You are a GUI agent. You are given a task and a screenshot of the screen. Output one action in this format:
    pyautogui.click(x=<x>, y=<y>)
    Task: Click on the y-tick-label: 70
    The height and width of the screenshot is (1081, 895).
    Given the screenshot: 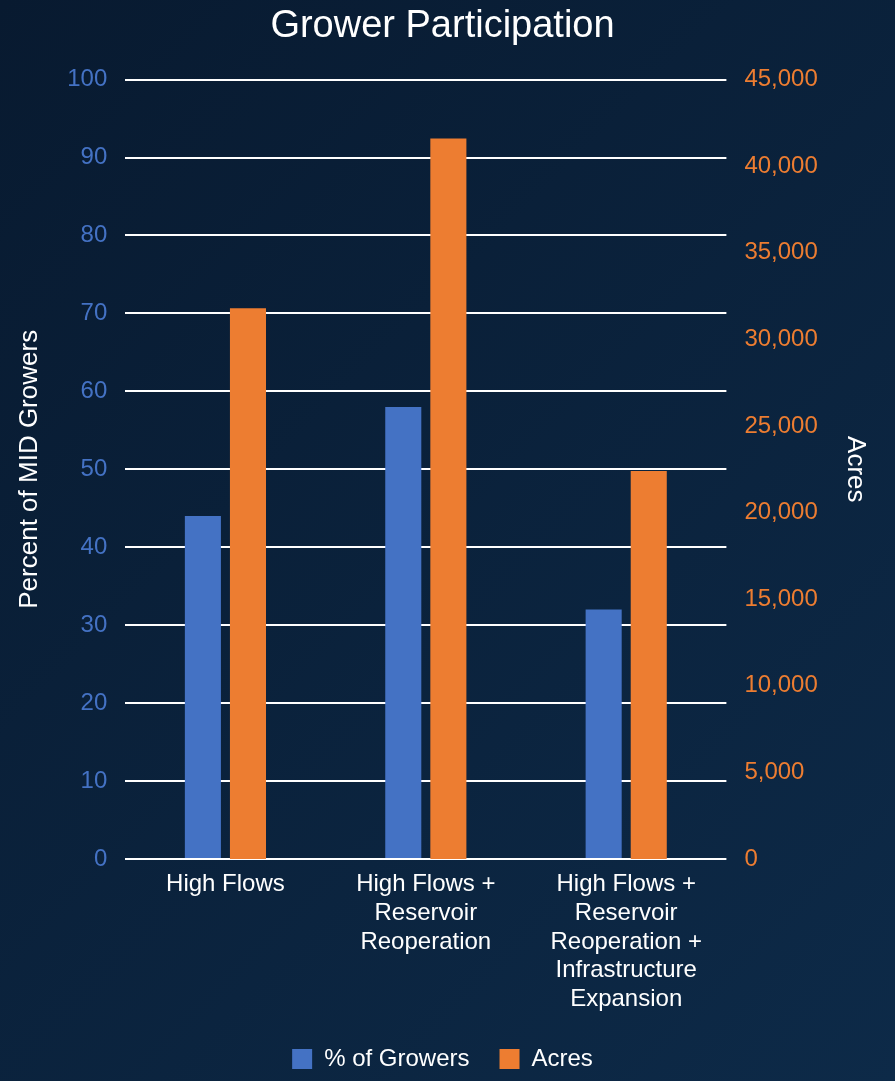 What is the action you would take?
    pyautogui.click(x=94, y=312)
    